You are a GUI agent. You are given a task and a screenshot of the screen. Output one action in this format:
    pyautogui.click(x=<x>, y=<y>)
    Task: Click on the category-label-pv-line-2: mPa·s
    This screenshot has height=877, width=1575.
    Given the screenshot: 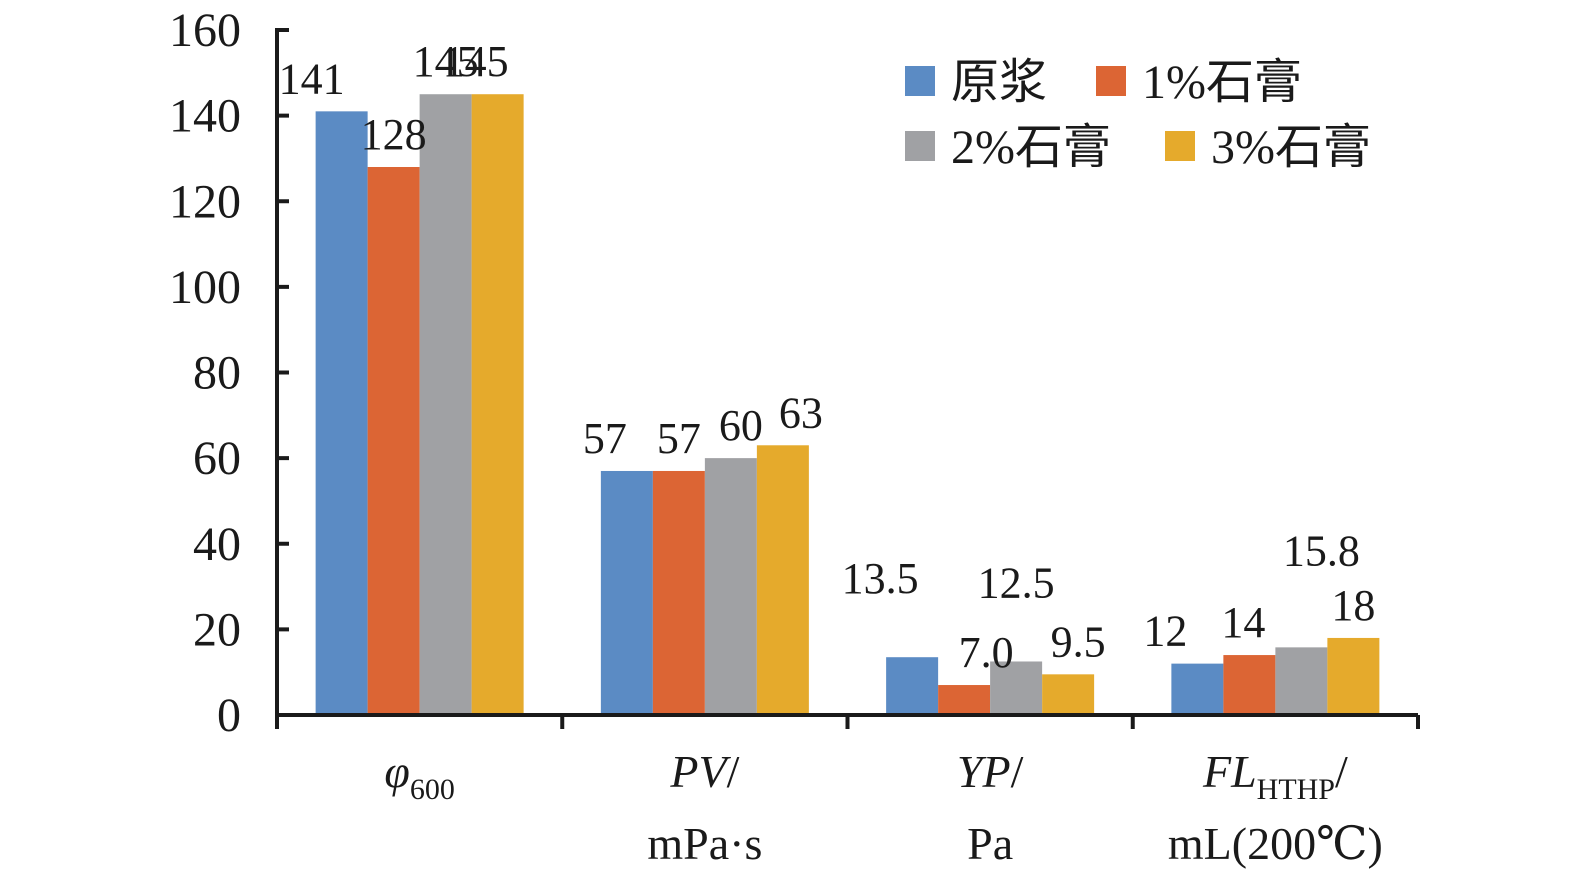 What is the action you would take?
    pyautogui.click(x=704, y=843)
    